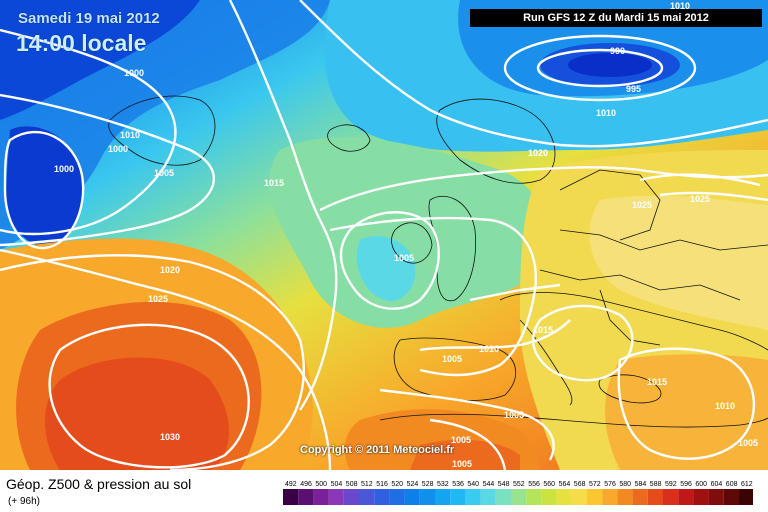 This screenshot has height=512, width=768. I want to click on chart-title: Géop. Z500 & pression au sol, so click(99, 484).